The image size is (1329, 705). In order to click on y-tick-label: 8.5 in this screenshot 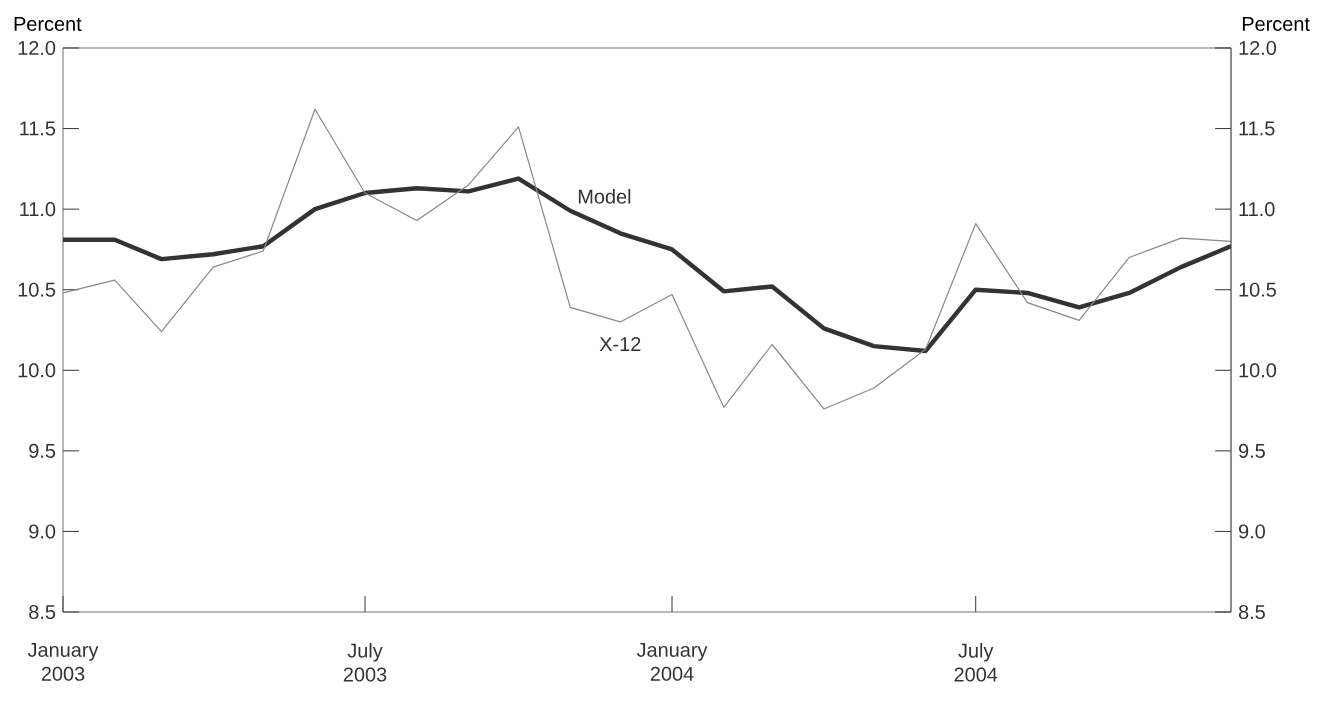, I will do `click(42, 612)`.